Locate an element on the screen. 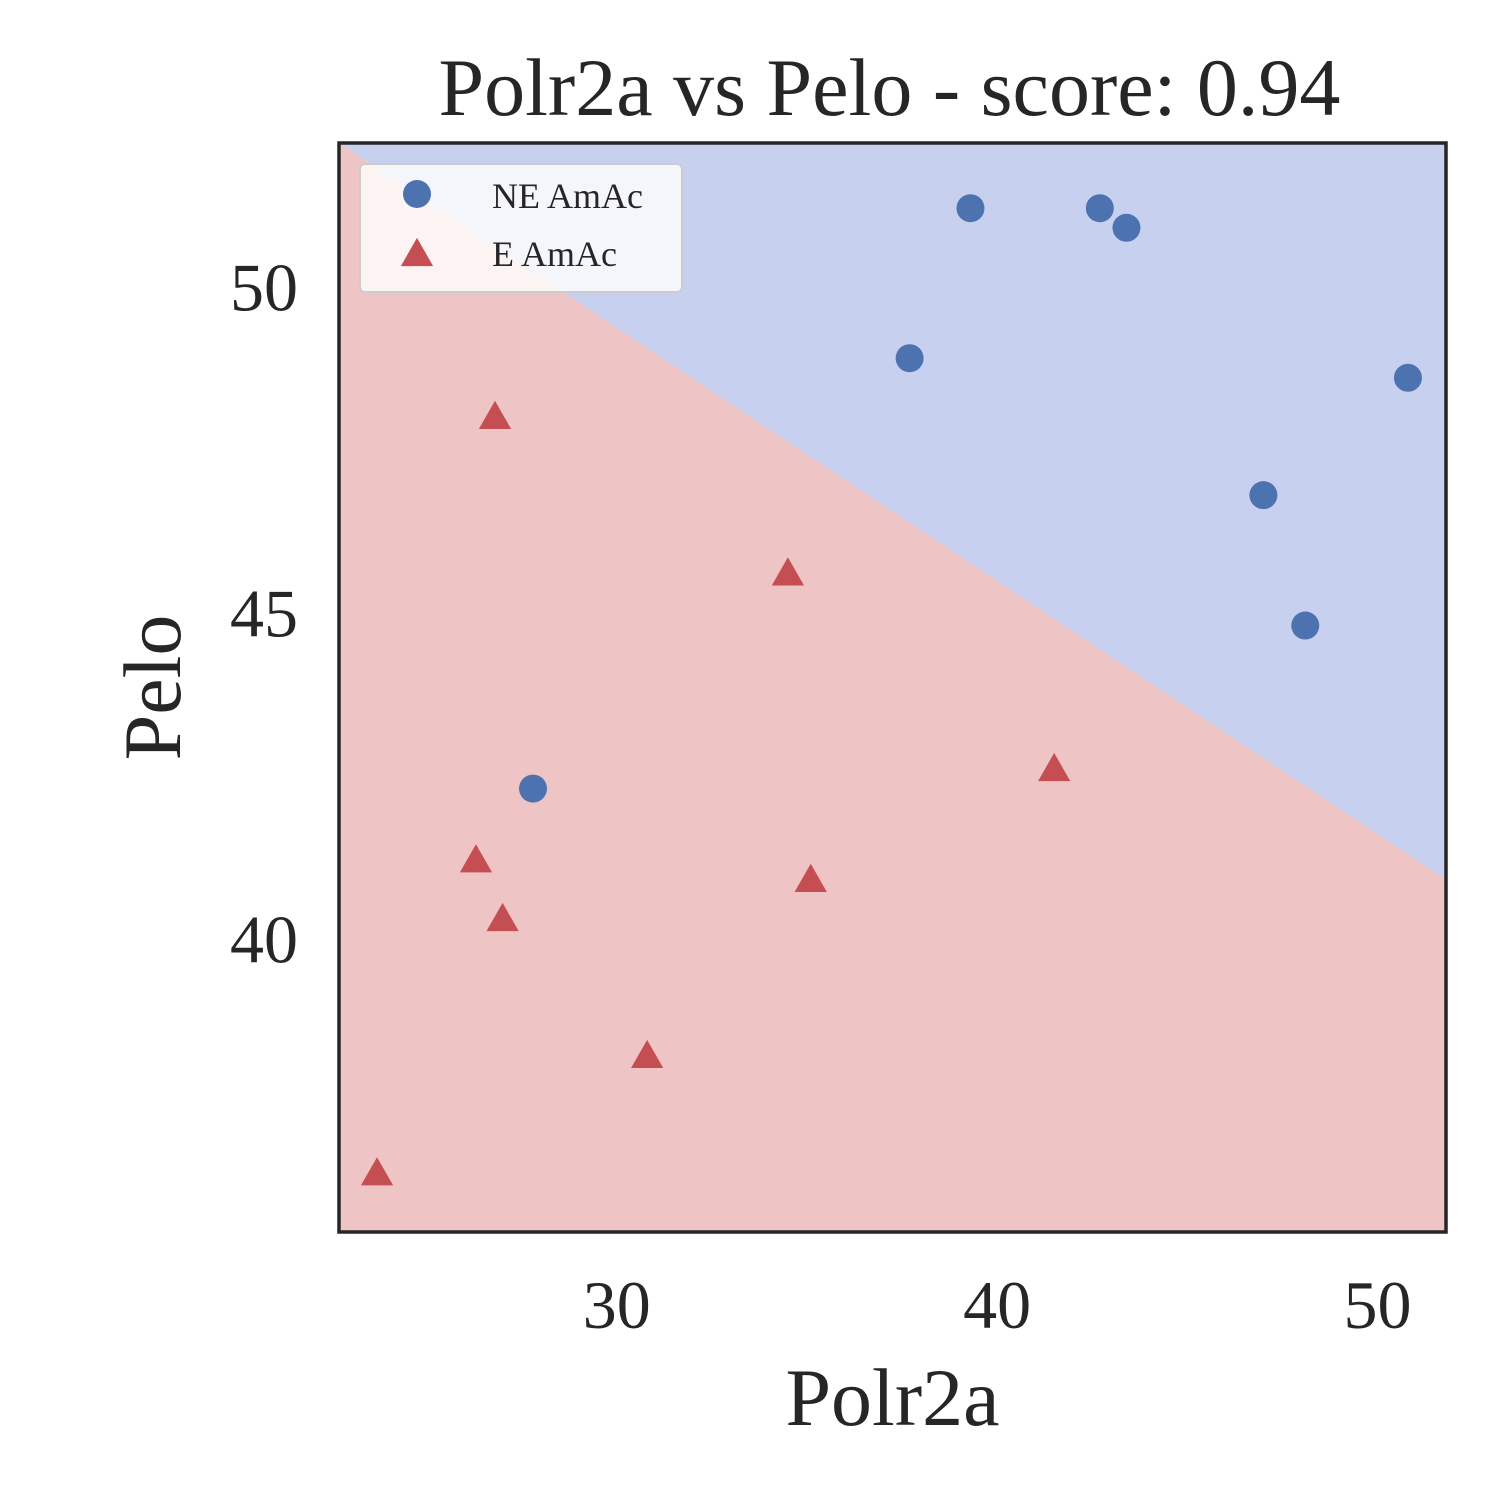 This screenshot has width=1500, height=1500. x-axis-ticks: 30 40 50 is located at coordinates (997, 1305).